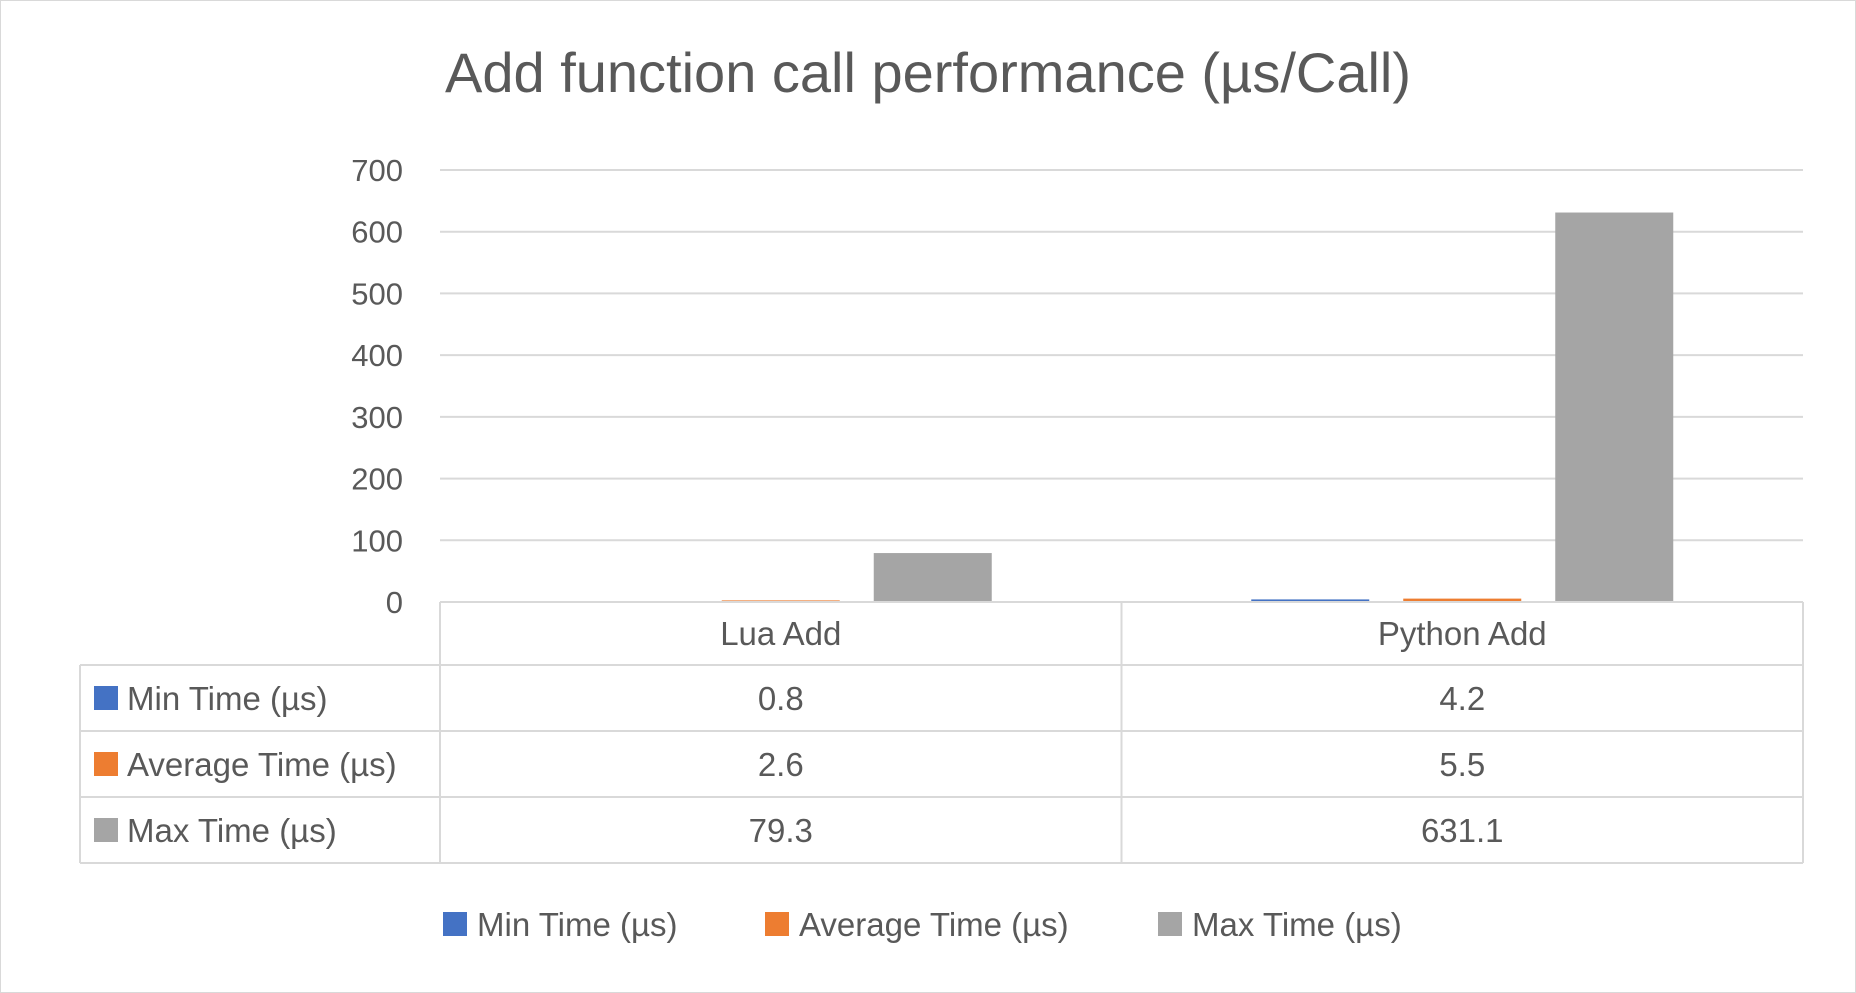  I want to click on y-tick-label: 600, so click(377, 232).